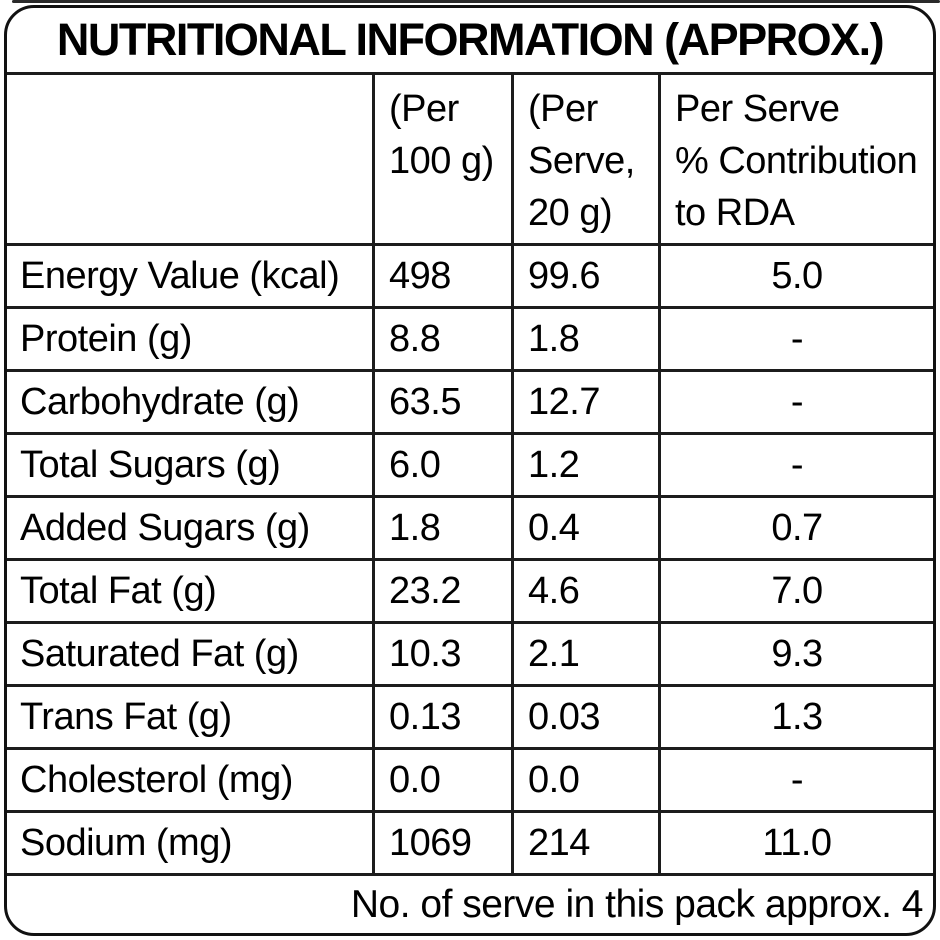 This screenshot has width=940, height=940. I want to click on table-row-total-sugars: Total Sugars (g) 6.0 1.2 -, so click(470, 463).